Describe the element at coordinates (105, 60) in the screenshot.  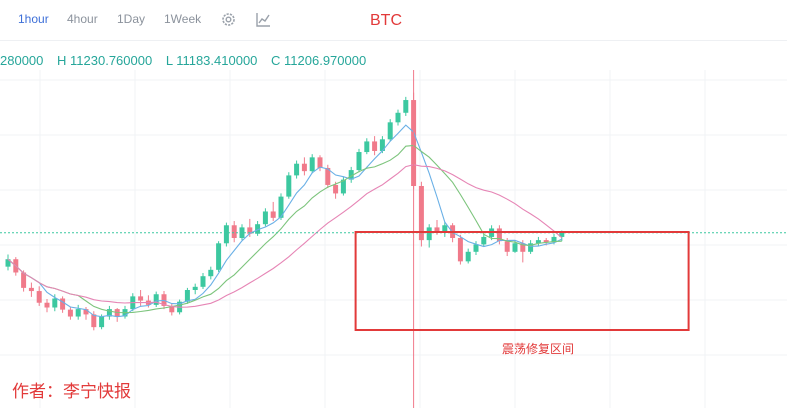
I see `ohlc-high: H 11230.760000` at that location.